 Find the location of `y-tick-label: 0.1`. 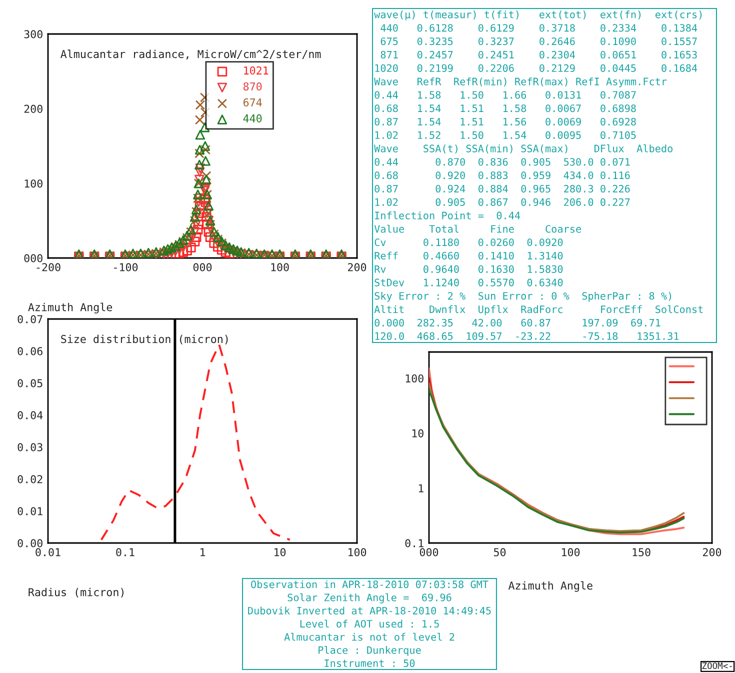

y-tick-label: 0.1 is located at coordinates (414, 543).